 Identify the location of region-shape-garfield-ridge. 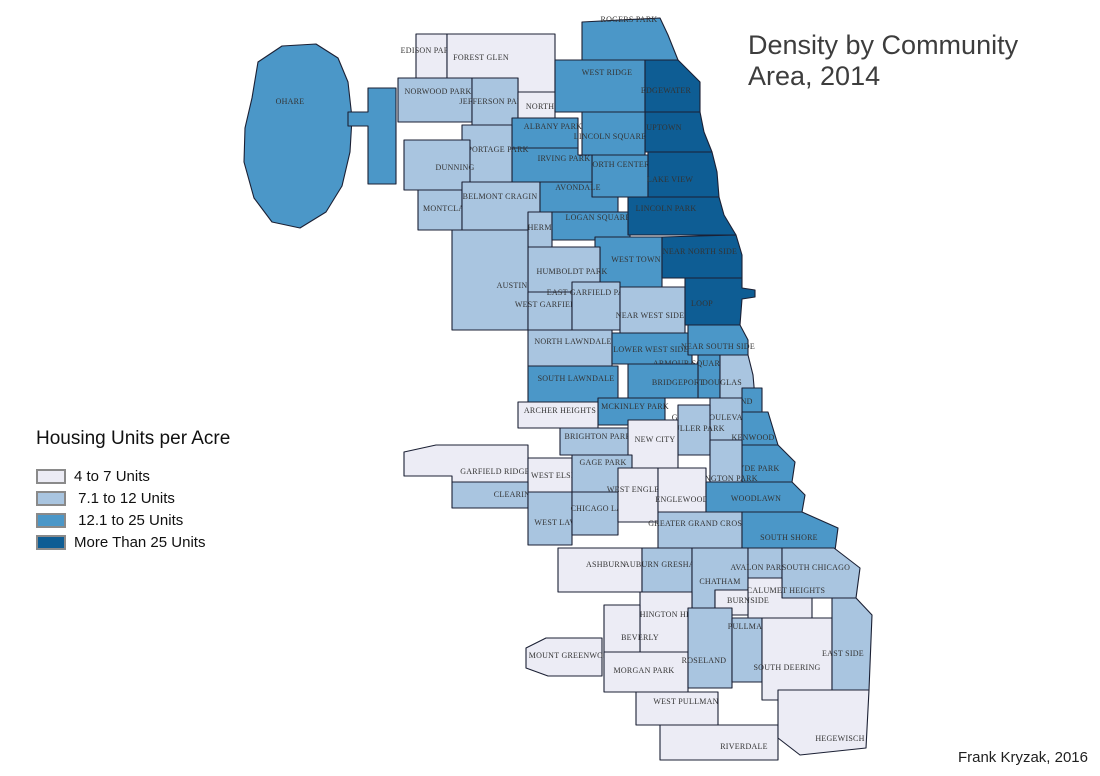
(466, 463).